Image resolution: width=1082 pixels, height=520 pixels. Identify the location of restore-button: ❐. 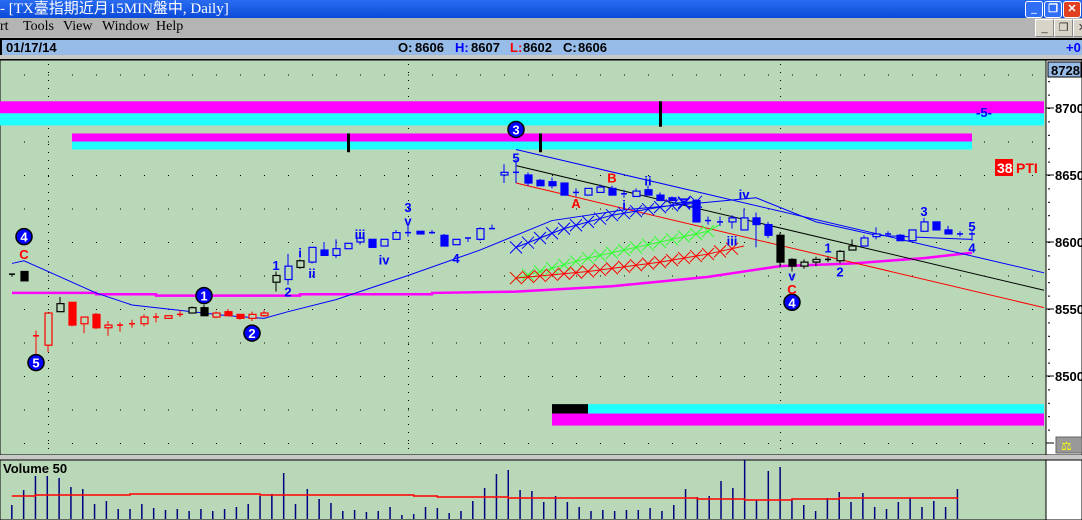
(1053, 9).